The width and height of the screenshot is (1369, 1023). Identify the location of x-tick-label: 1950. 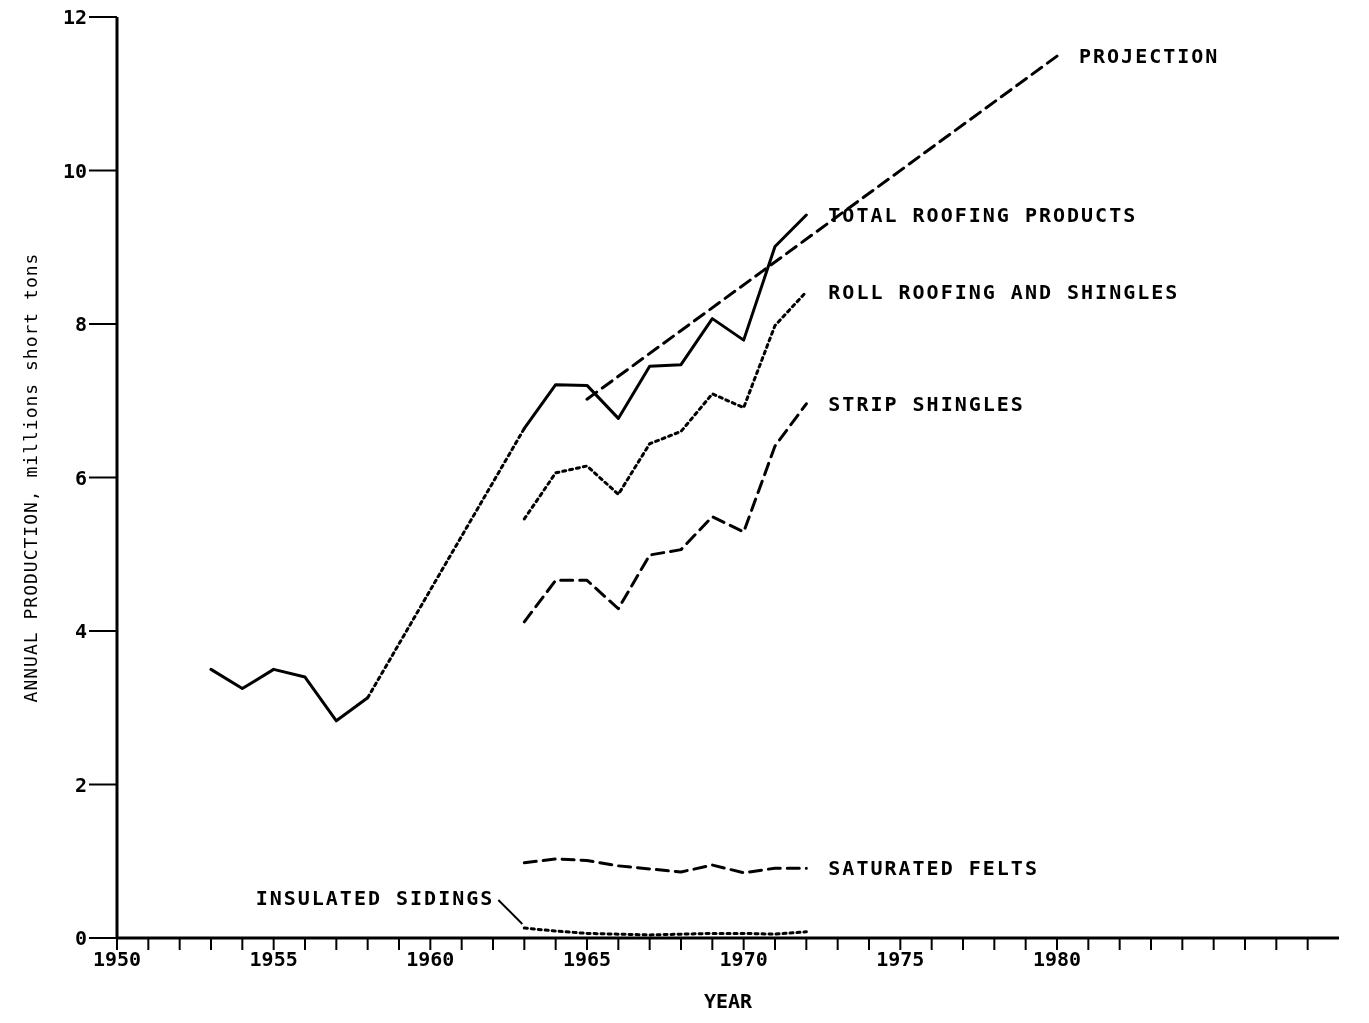
(117, 959).